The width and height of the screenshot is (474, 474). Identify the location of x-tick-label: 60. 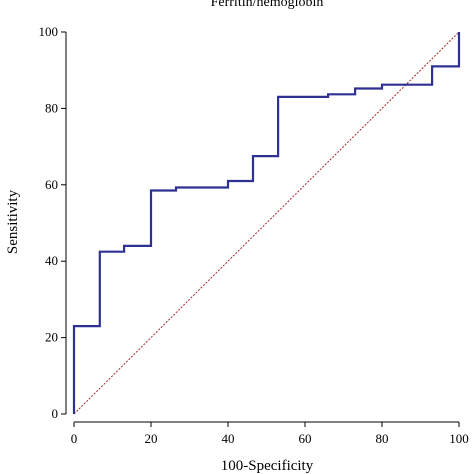
(305, 438).